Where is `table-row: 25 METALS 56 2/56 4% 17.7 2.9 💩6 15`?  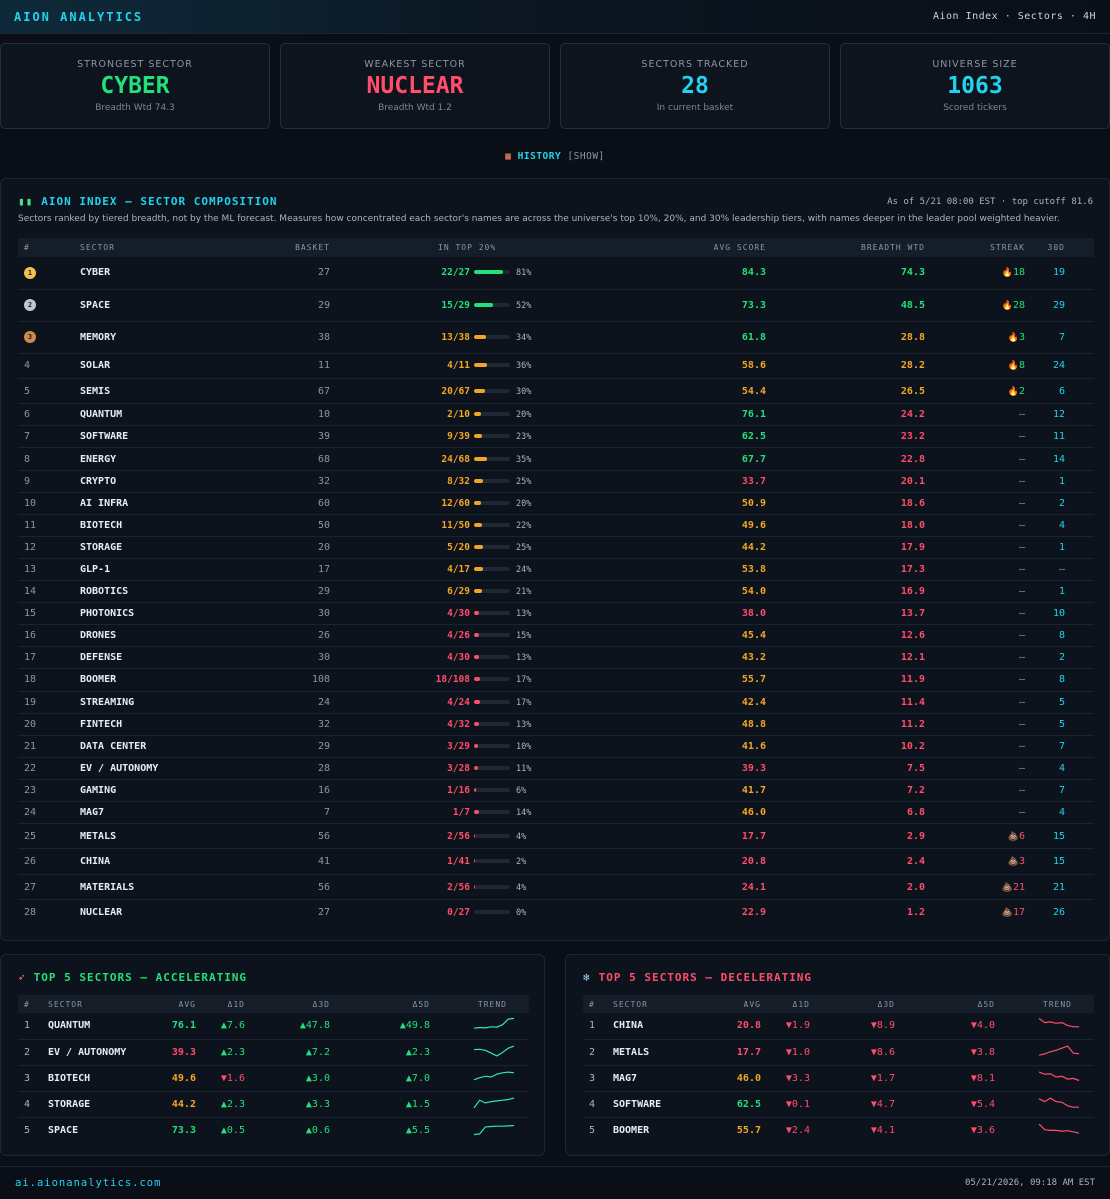 table-row: 25 METALS 56 2/56 4% 17.7 2.9 💩6 15 is located at coordinates (556, 836).